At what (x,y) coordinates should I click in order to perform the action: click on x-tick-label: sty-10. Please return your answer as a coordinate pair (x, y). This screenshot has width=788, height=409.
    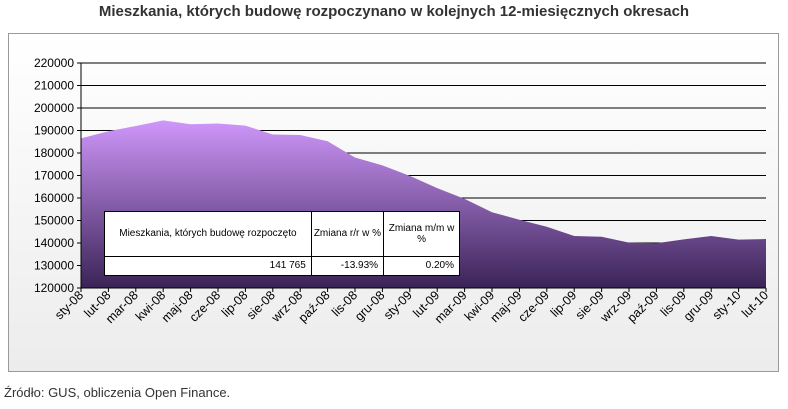
    Looking at the image, I should click on (727, 305).